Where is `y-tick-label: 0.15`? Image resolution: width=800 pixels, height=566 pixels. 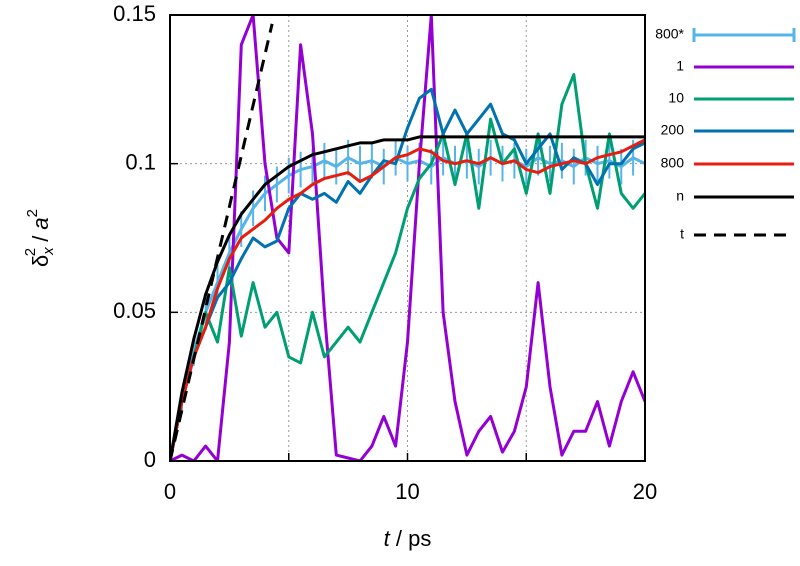 y-tick-label: 0.15 is located at coordinates (134, 13).